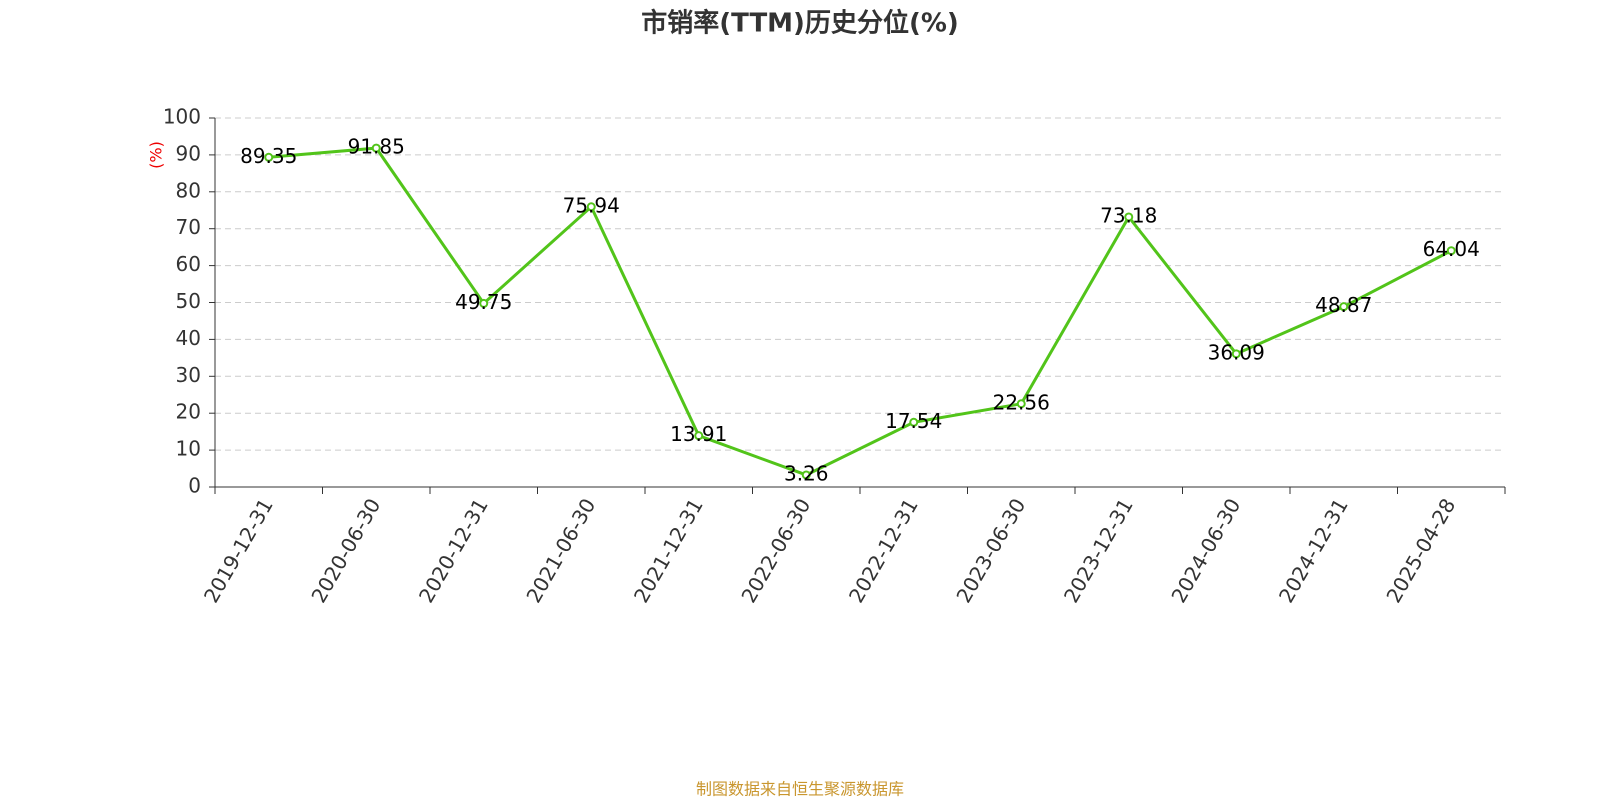 The image size is (1600, 800). Describe the element at coordinates (800, 789) in the screenshot. I see `source-note: 制图数据来自恒生聚源数据库` at that location.